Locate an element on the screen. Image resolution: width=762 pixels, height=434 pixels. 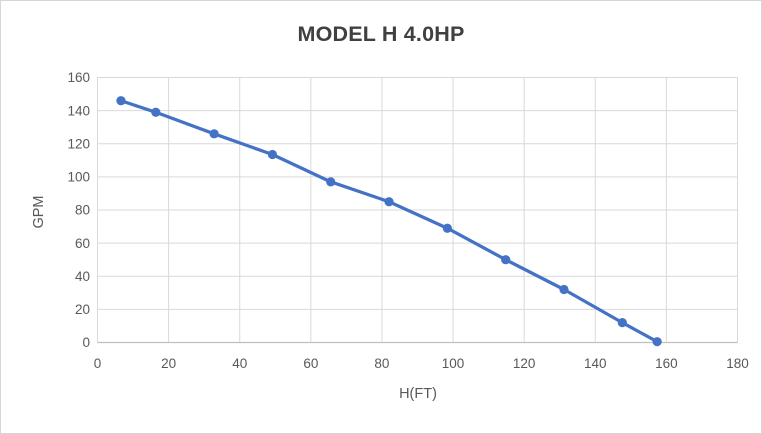
x-tick-label: 60 is located at coordinates (310, 363).